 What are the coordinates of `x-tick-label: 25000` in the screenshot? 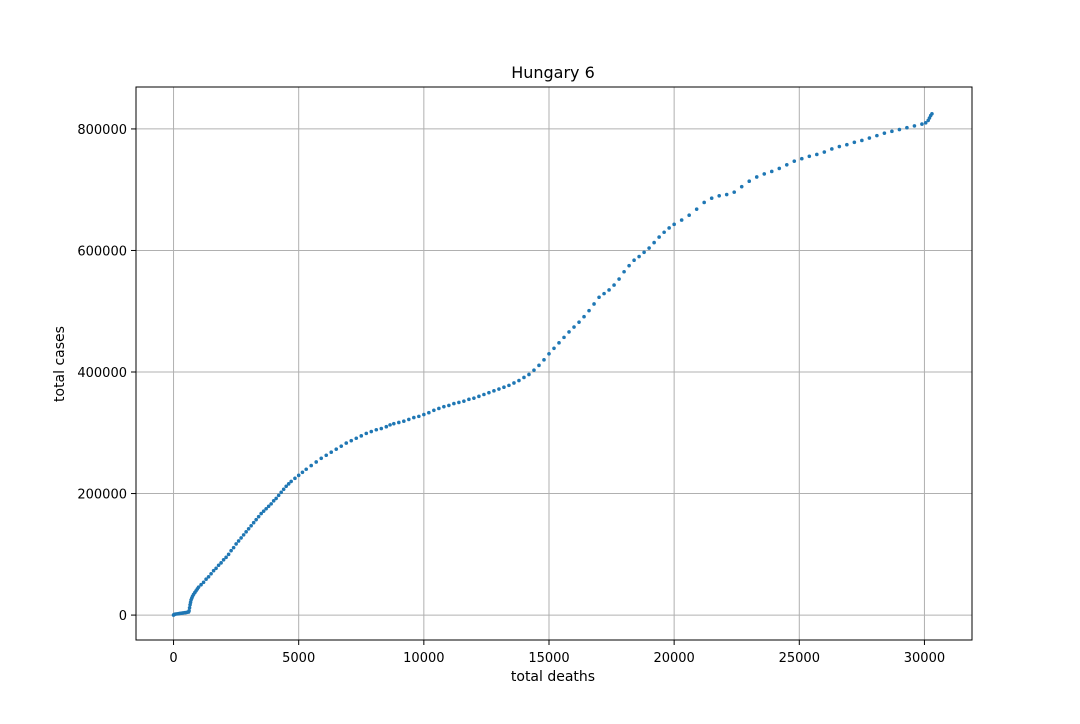 It's located at (799, 658).